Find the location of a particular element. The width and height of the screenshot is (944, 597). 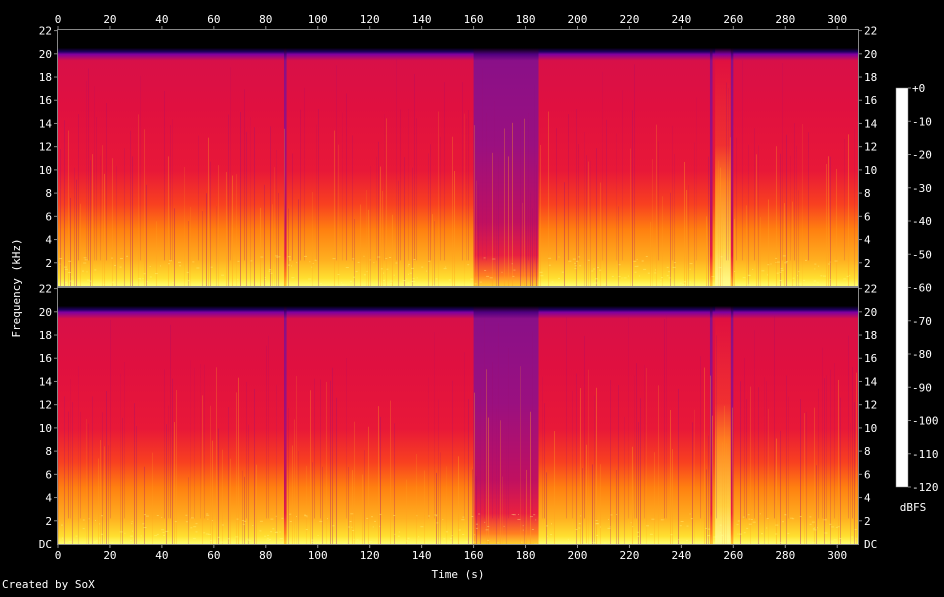

x-tick-label: 200 is located at coordinates (578, 555).